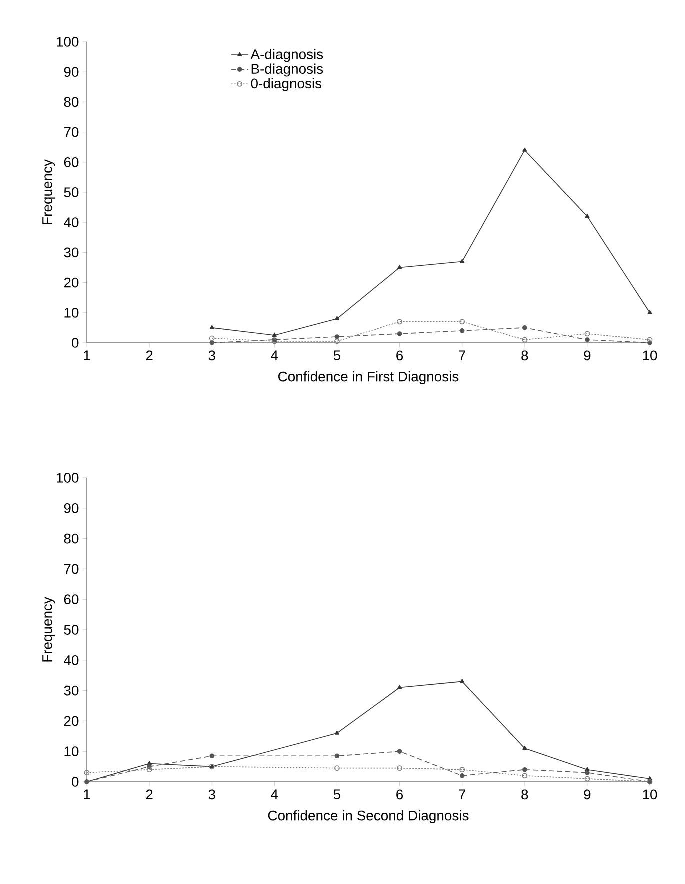 The height and width of the screenshot is (884, 685). Describe the element at coordinates (368, 817) in the screenshot. I see `x-axis-title: Confidence in Second Diagnosis` at that location.